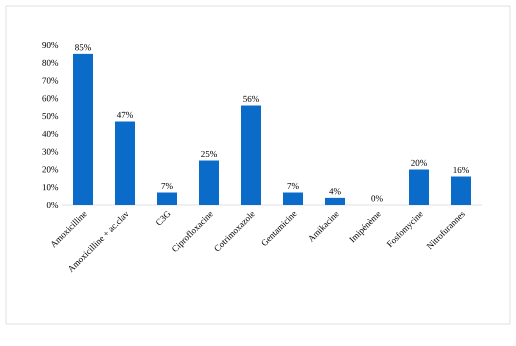 The height and width of the screenshot is (346, 516). I want to click on y-tick-label: 60%, so click(50, 98).